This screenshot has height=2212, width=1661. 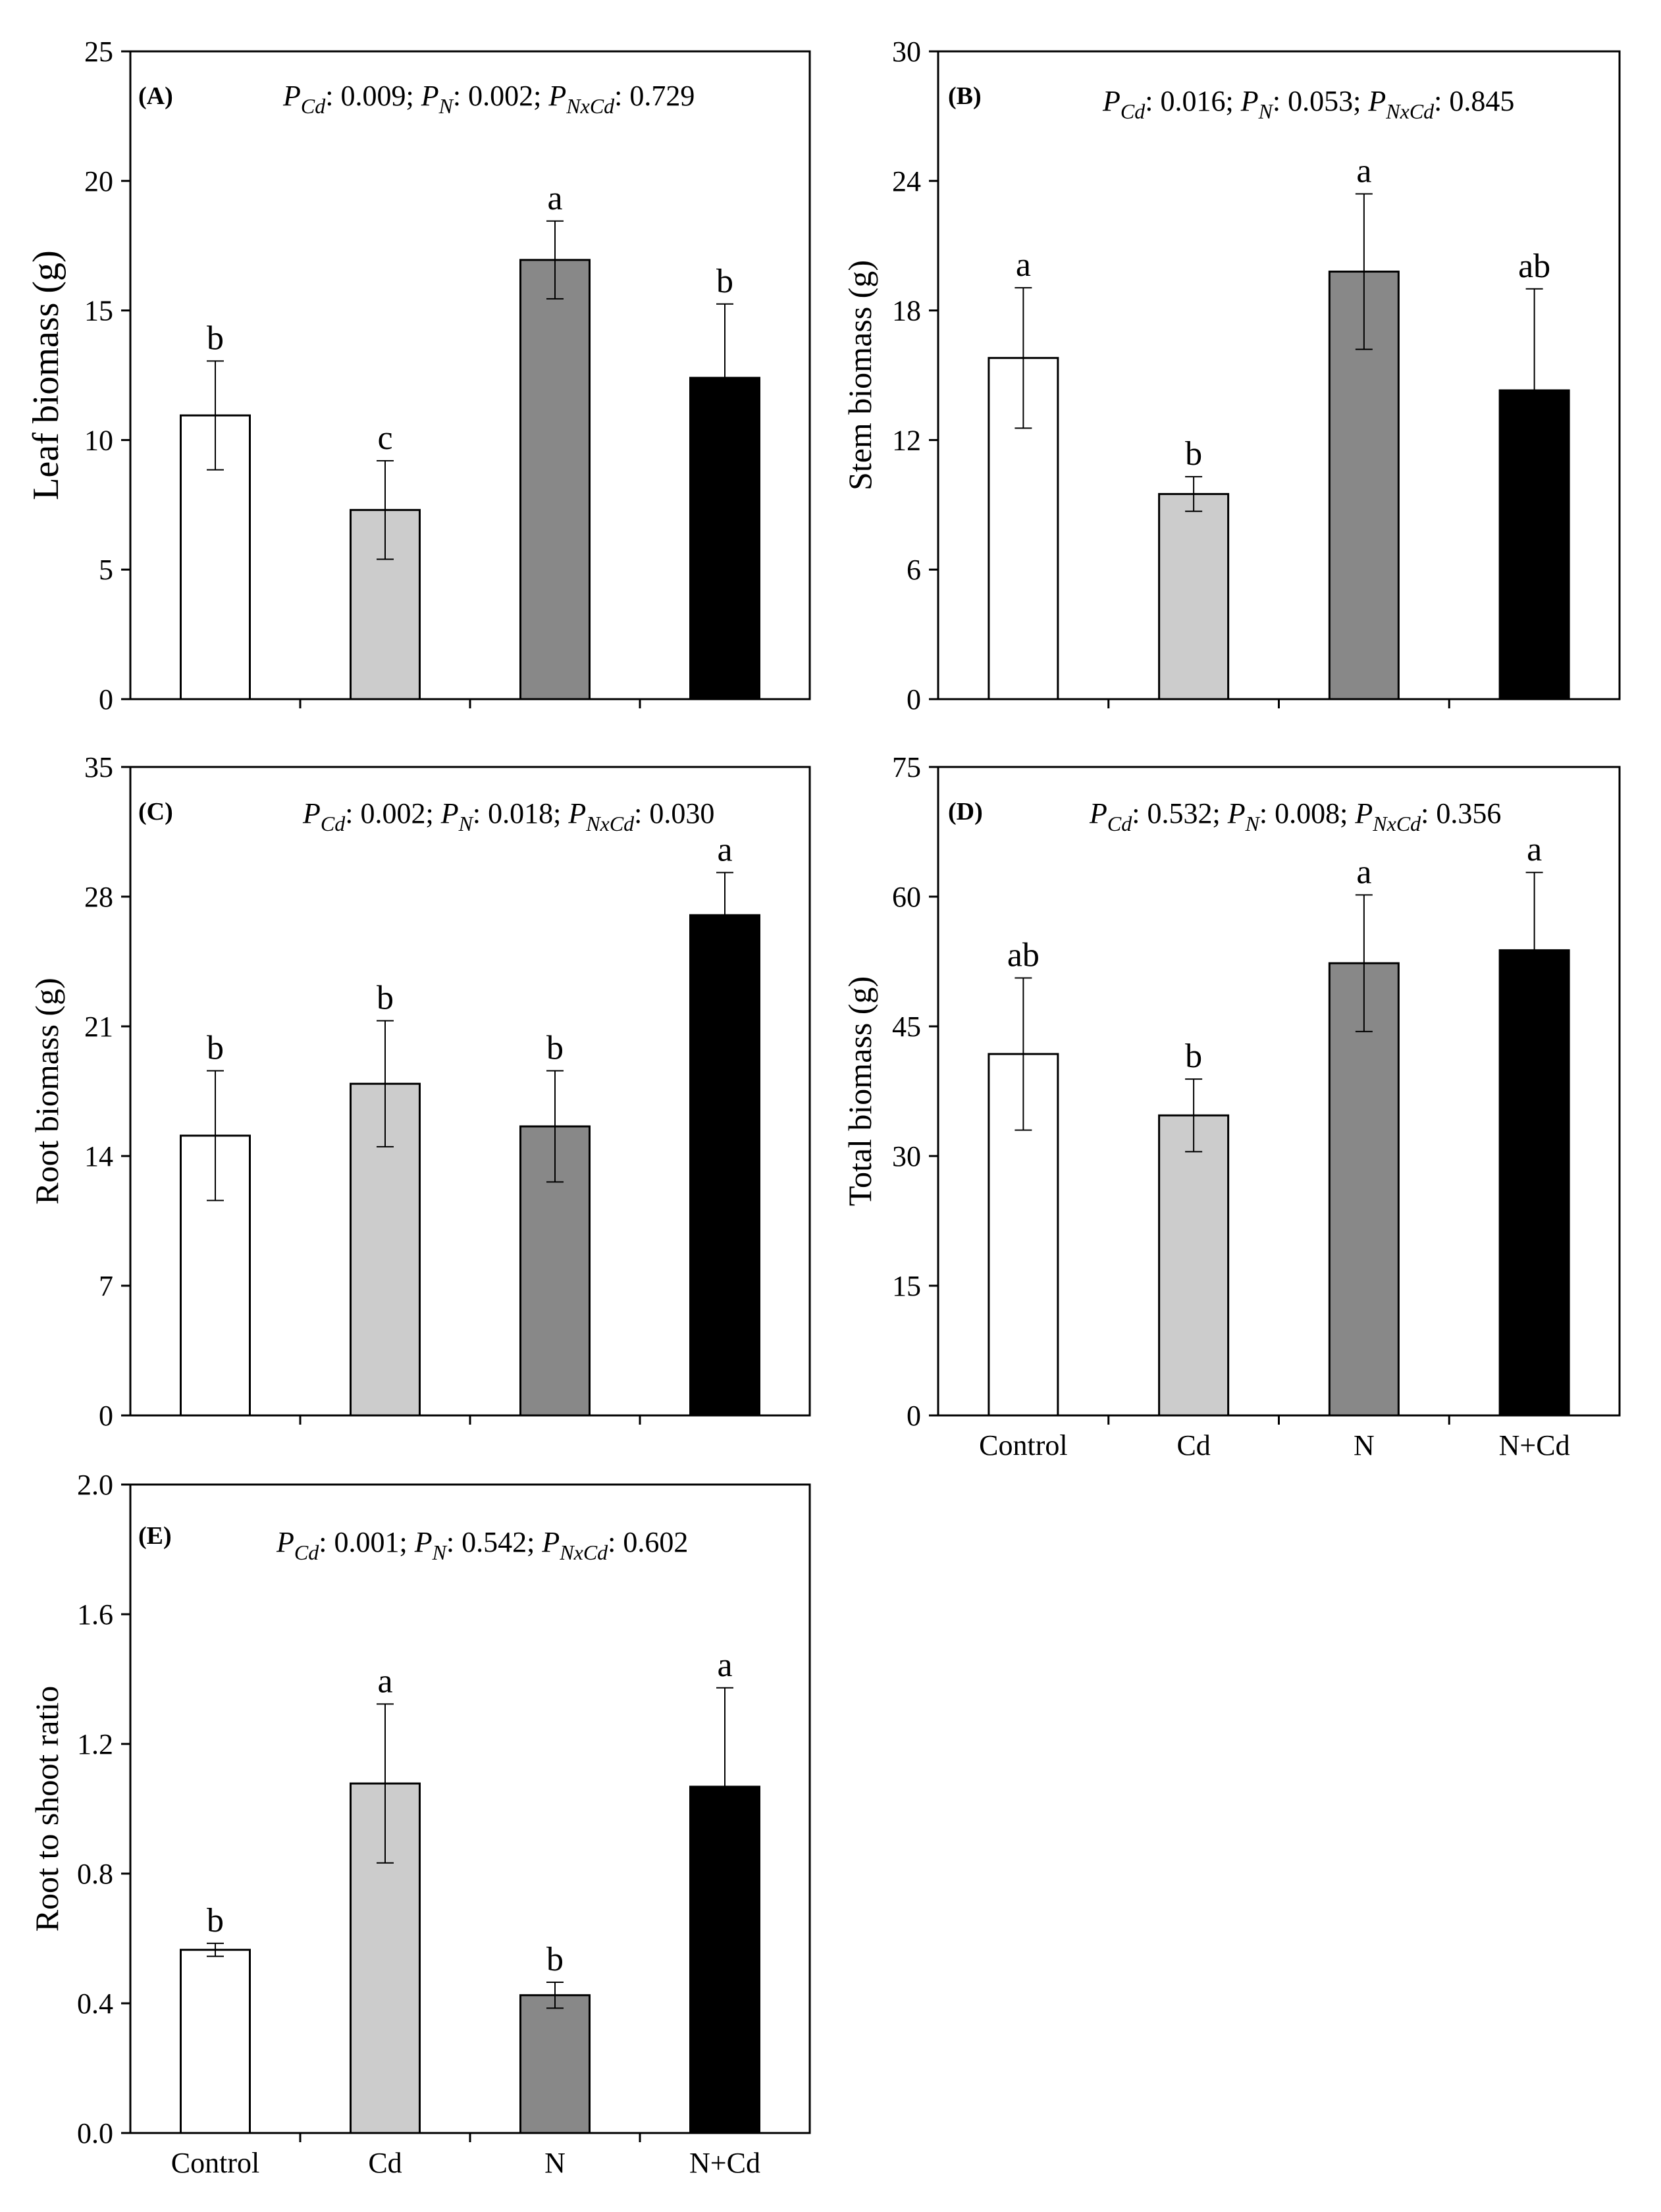 What do you see at coordinates (95, 1614) in the screenshot?
I see `y-tick-label: 1.6` at bounding box center [95, 1614].